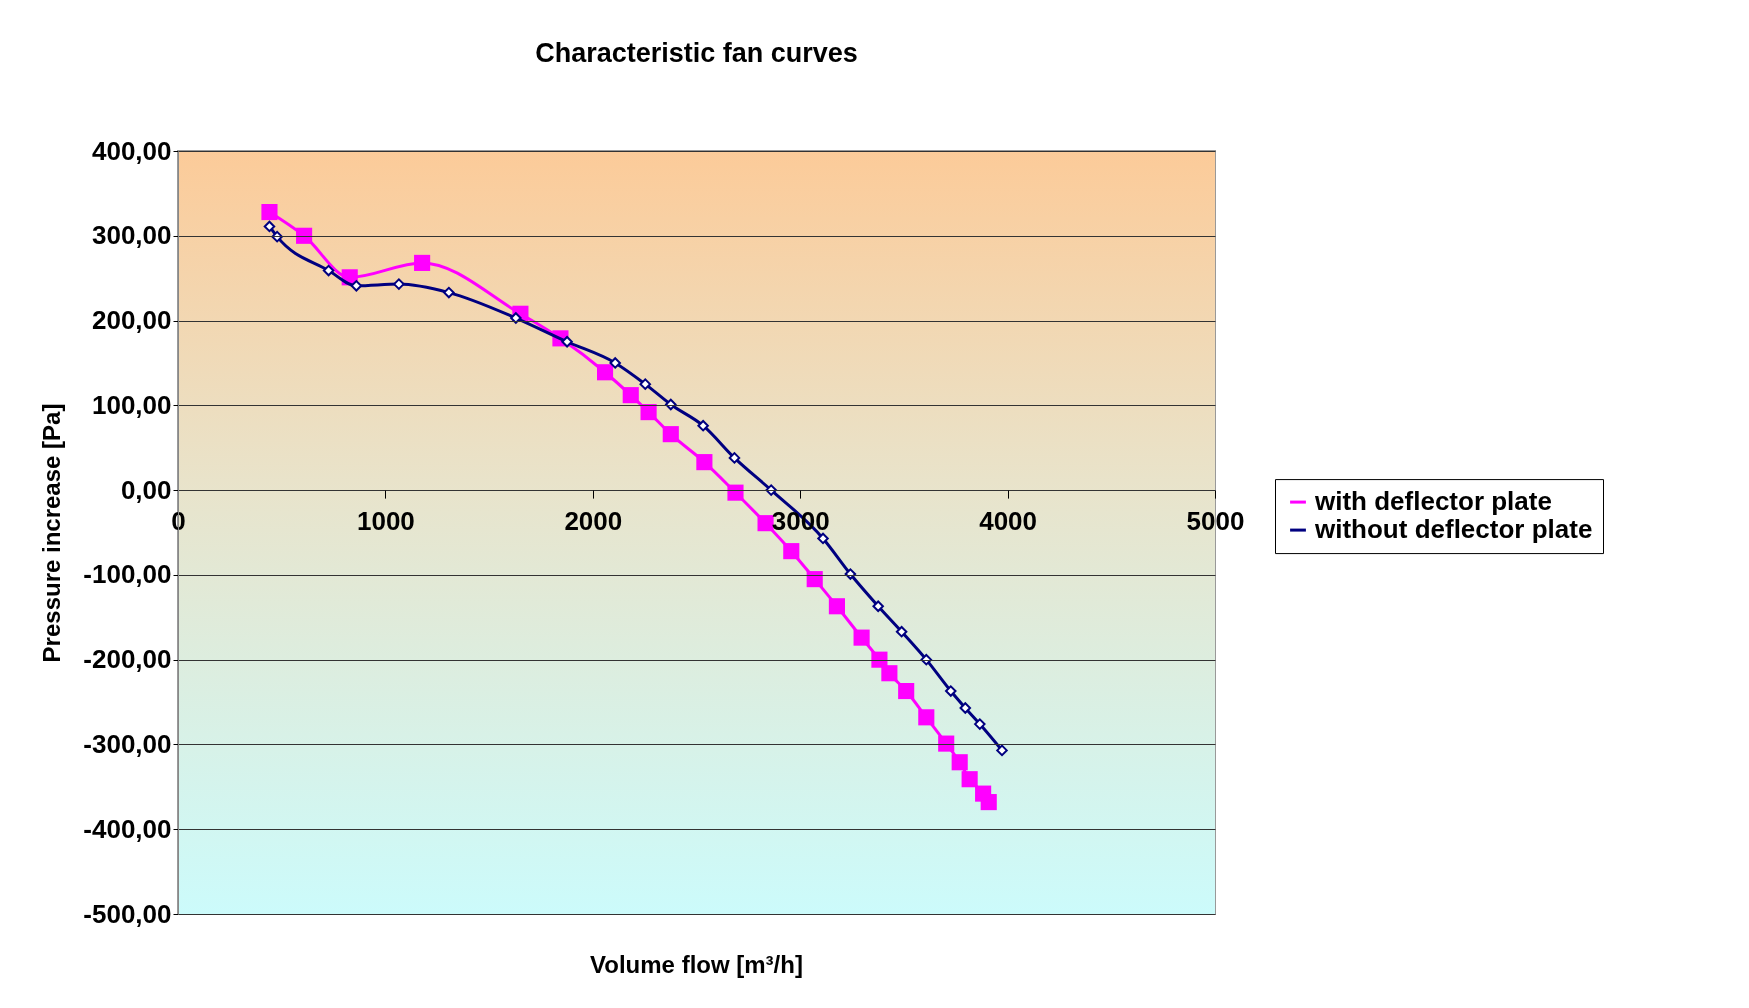 This screenshot has width=1749, height=1008. What do you see at coordinates (127, 828) in the screenshot?
I see `y-tick-label: -400,00` at bounding box center [127, 828].